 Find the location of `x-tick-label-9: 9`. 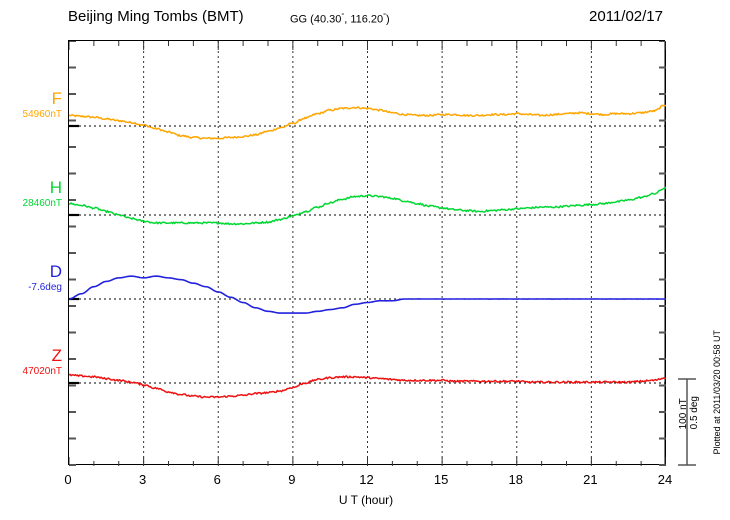

x-tick-label-9: 9 is located at coordinates (292, 479).